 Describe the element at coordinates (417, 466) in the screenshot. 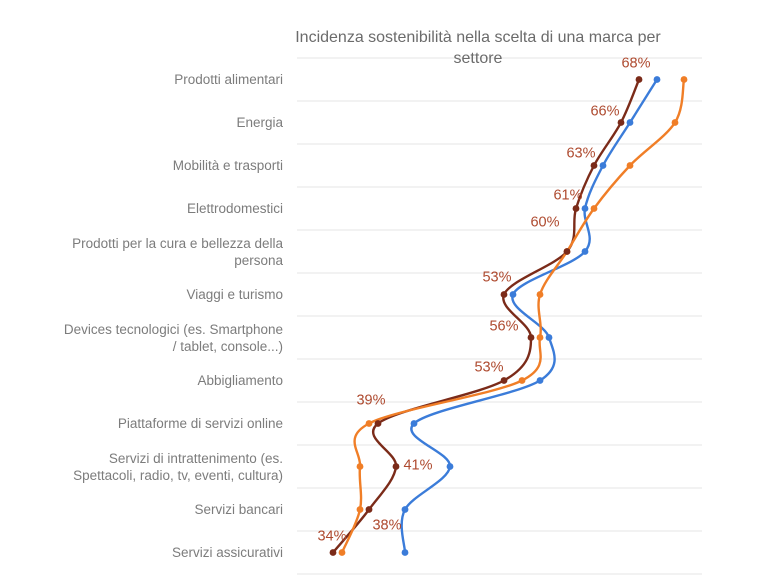

I see `data-label: 41%` at that location.